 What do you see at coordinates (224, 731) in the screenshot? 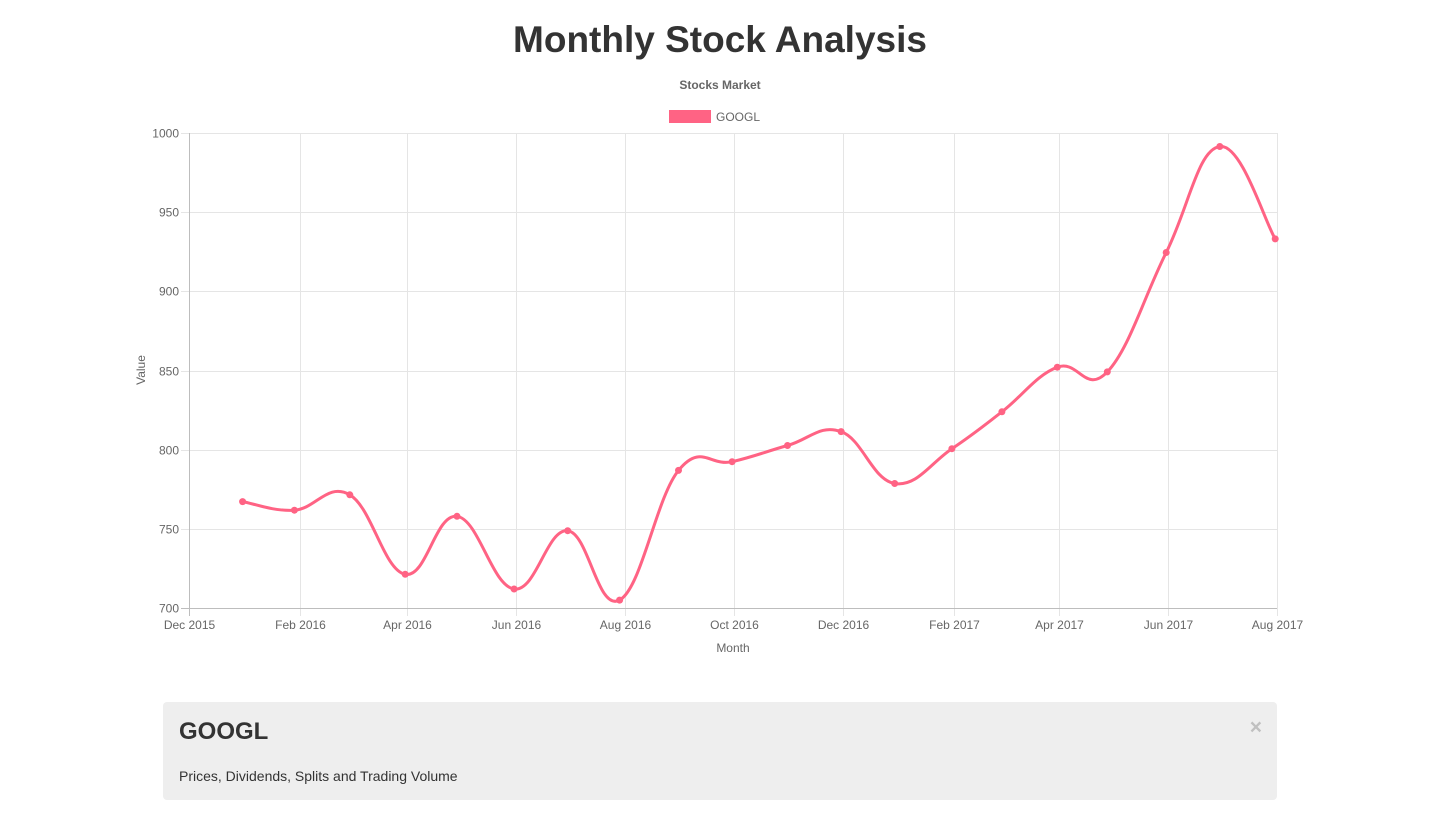
I see `info-heading: GOOGL` at bounding box center [224, 731].